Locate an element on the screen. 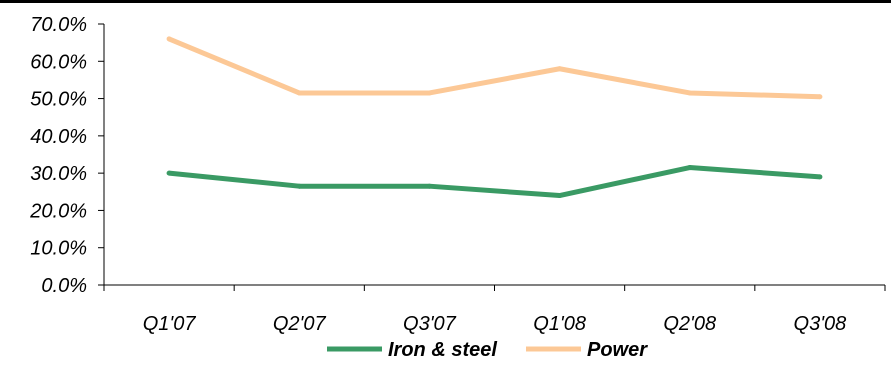  legend-label: Iron & steel is located at coordinates (442, 350).